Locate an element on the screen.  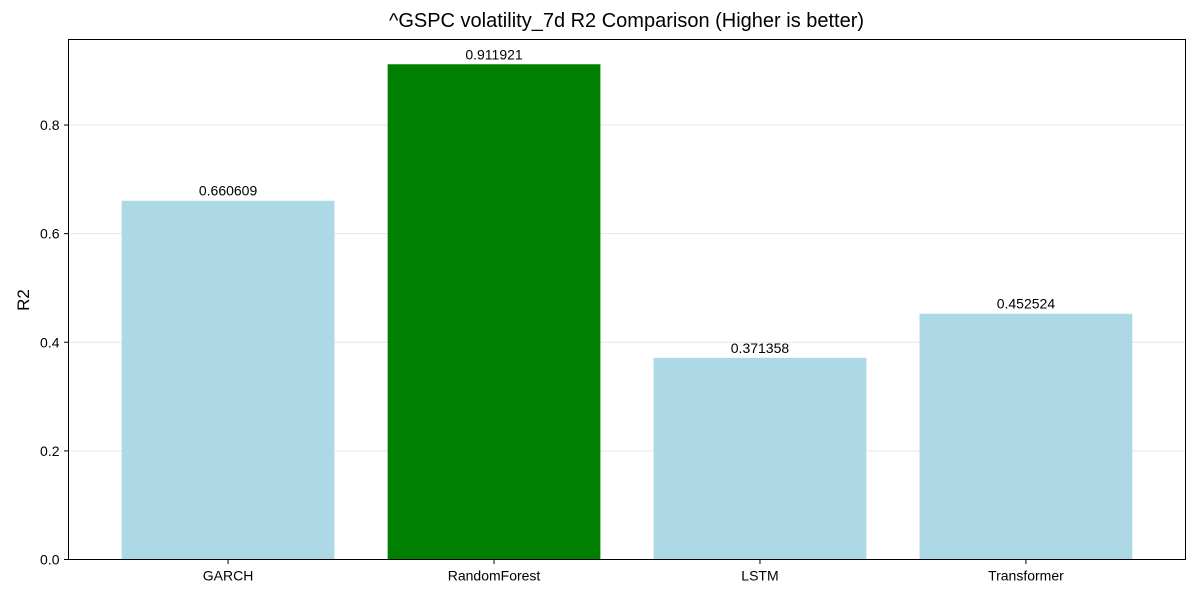
y-tick-label: 0.6 is located at coordinates (50, 234).